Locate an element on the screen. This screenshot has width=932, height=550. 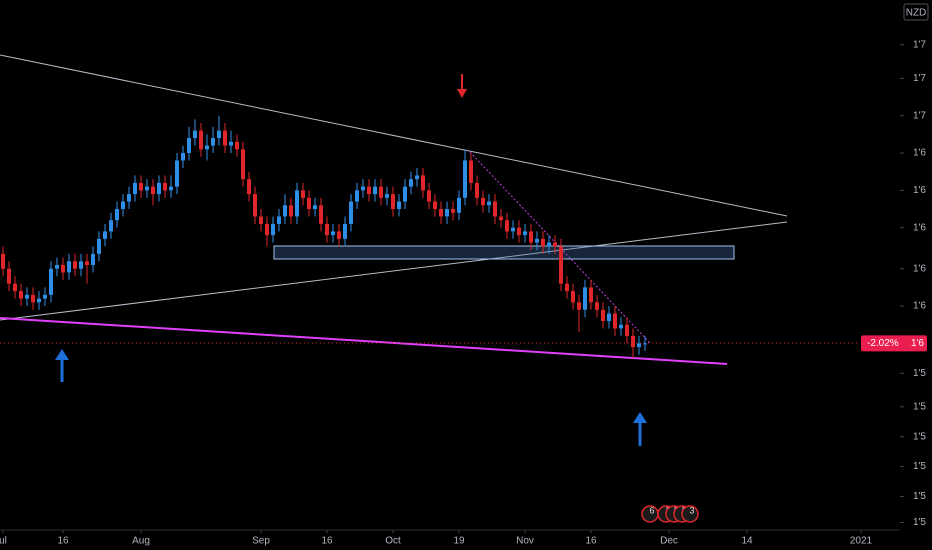
x-tick-label: Oct is located at coordinates (393, 541).